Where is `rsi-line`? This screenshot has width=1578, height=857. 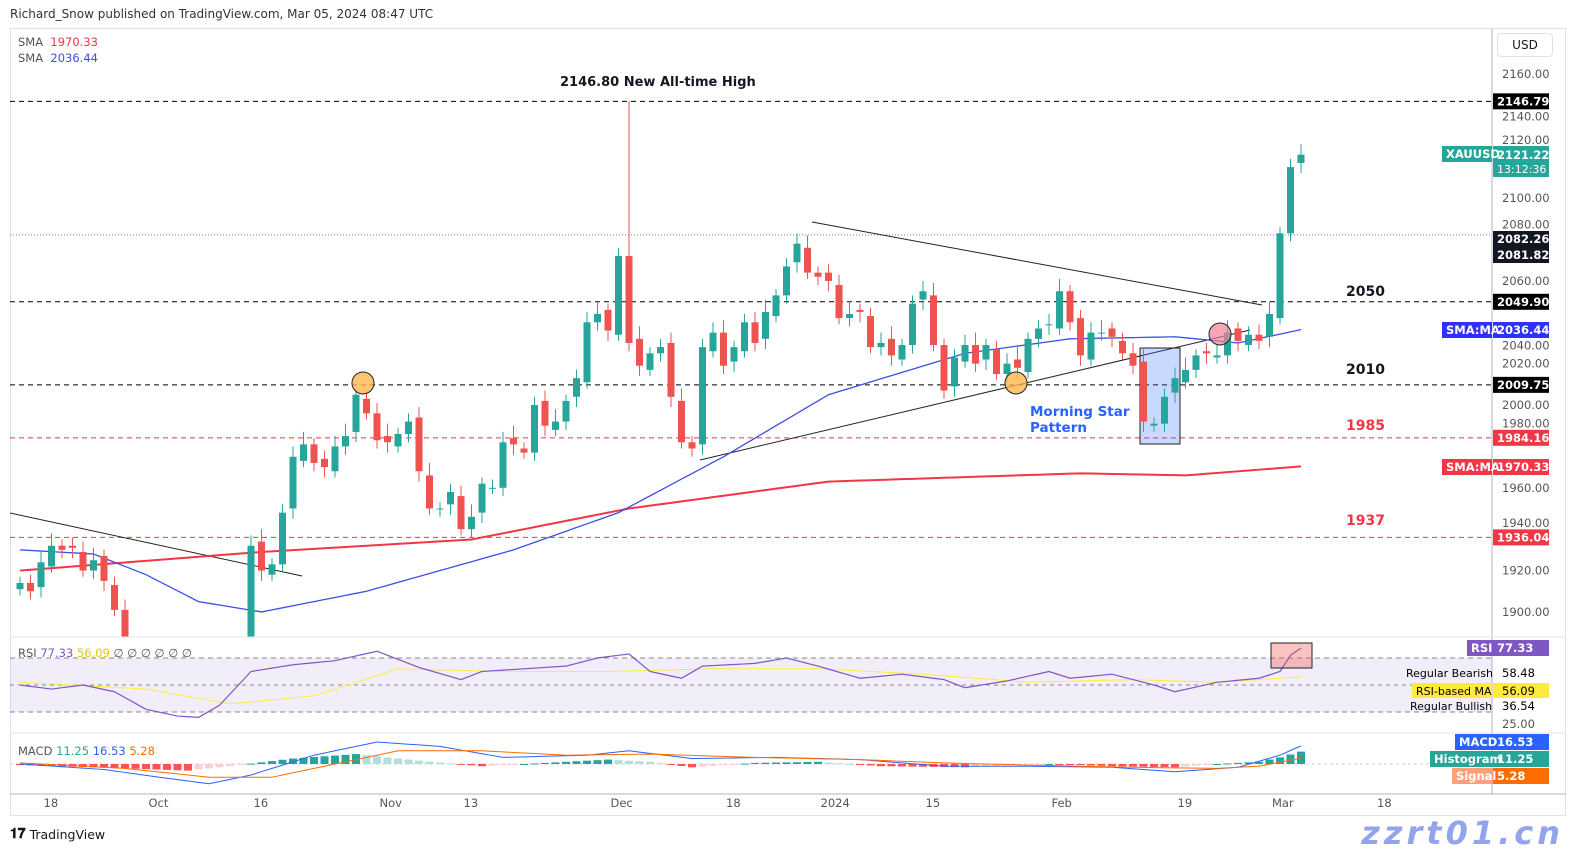
rsi-line is located at coordinates (660, 683).